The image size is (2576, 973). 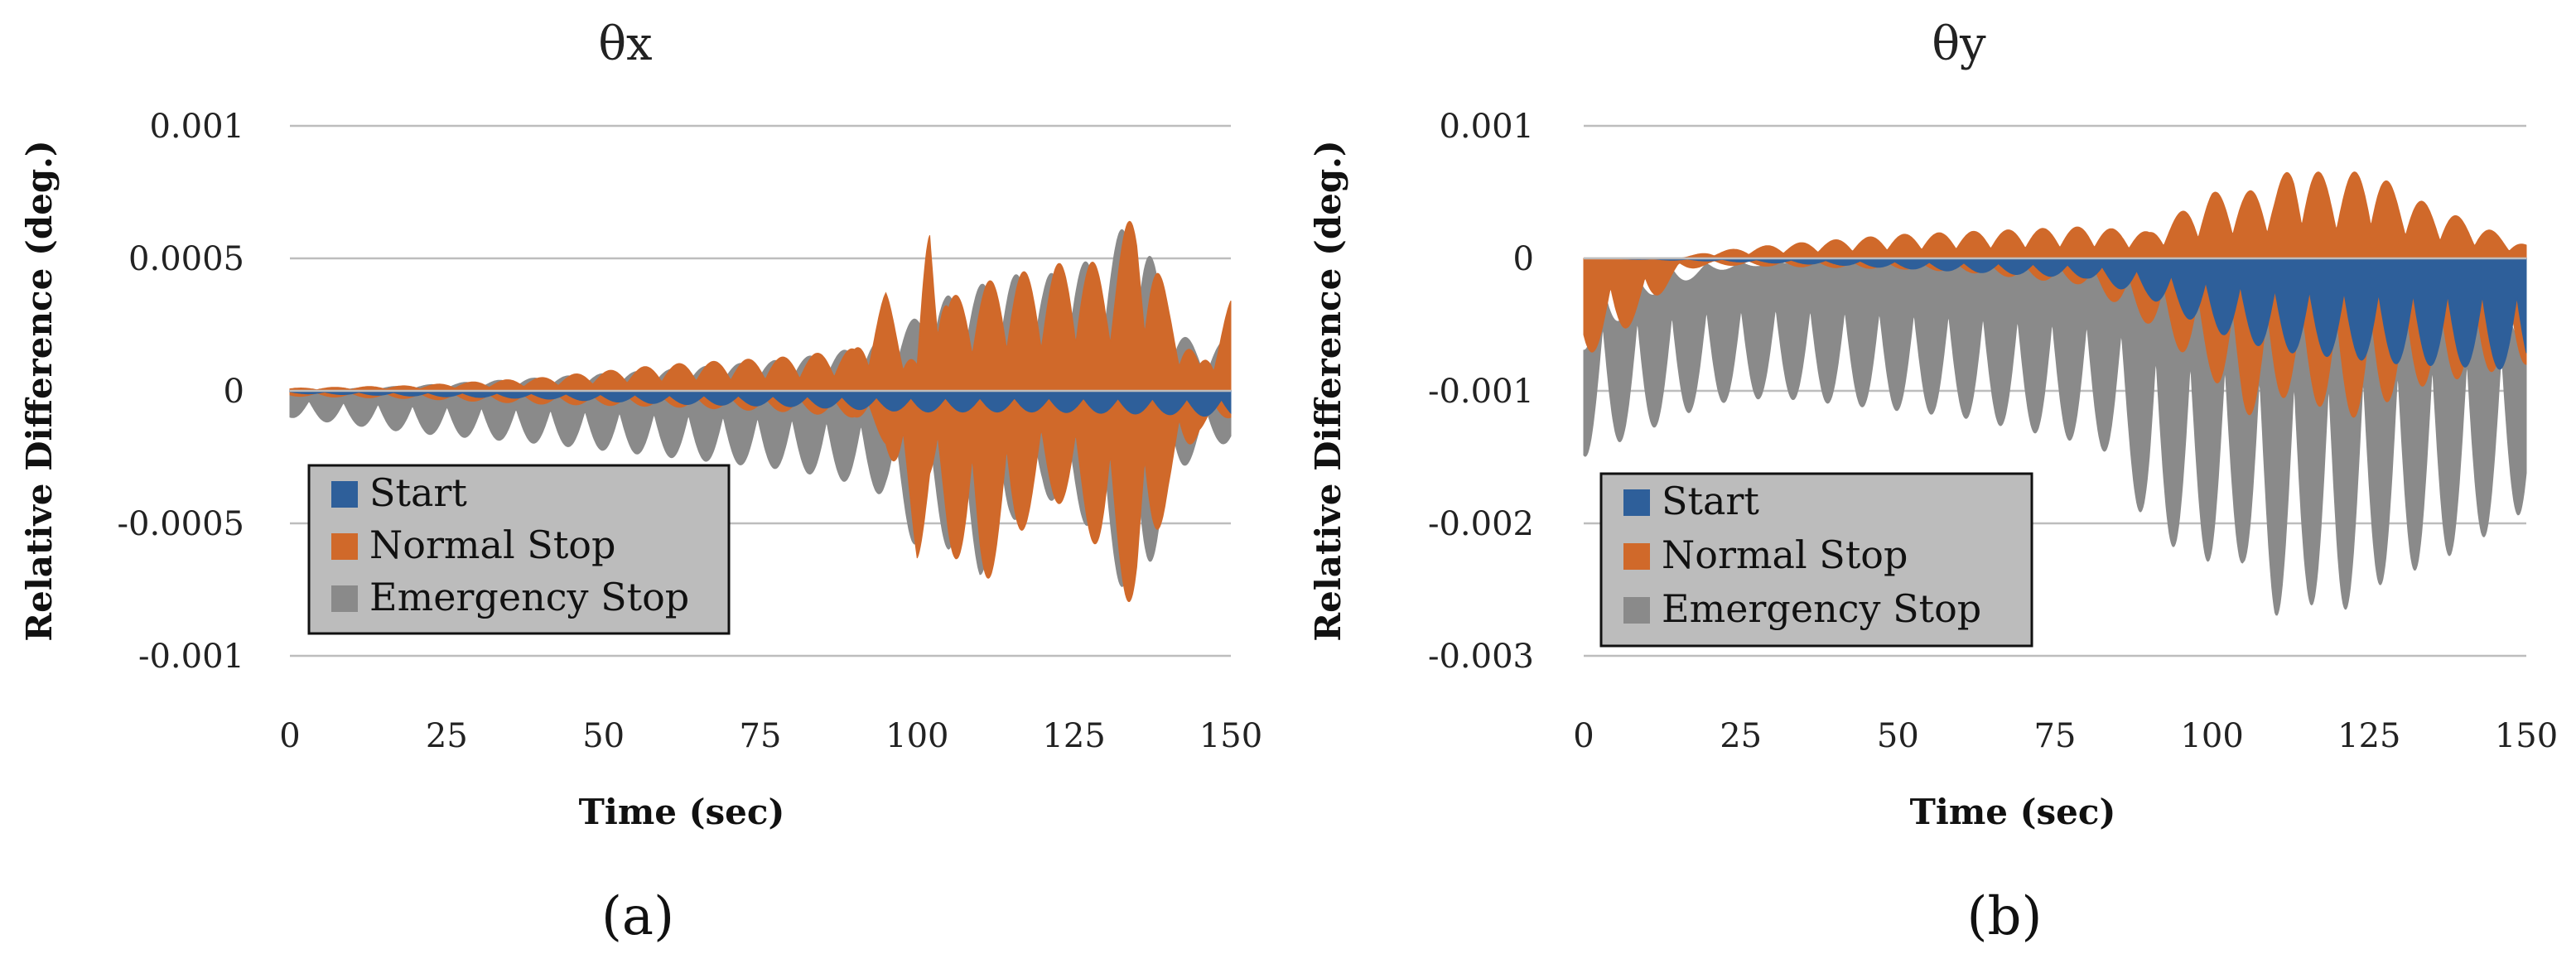 What do you see at coordinates (186, 259) in the screenshot?
I see `y-tick-label: 0.0005` at bounding box center [186, 259].